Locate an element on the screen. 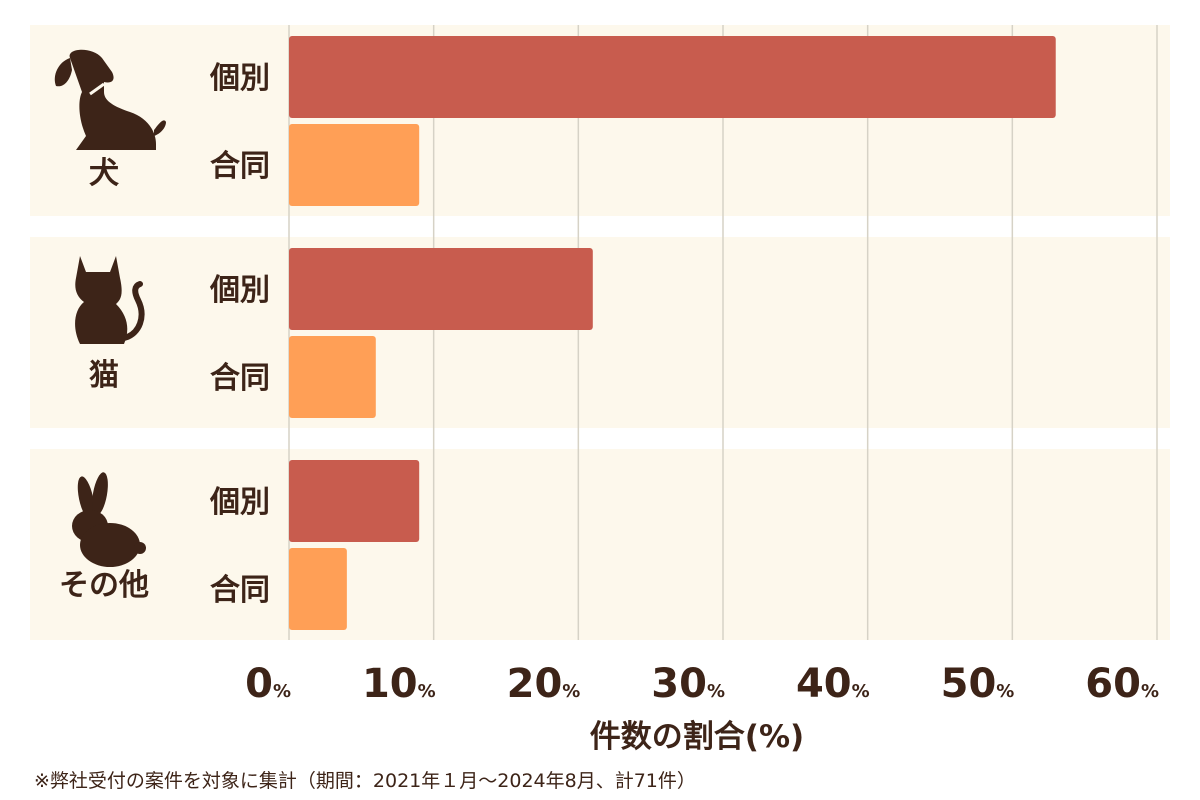 The image size is (1200, 800). rabbit-ear-right is located at coordinates (100, 494).